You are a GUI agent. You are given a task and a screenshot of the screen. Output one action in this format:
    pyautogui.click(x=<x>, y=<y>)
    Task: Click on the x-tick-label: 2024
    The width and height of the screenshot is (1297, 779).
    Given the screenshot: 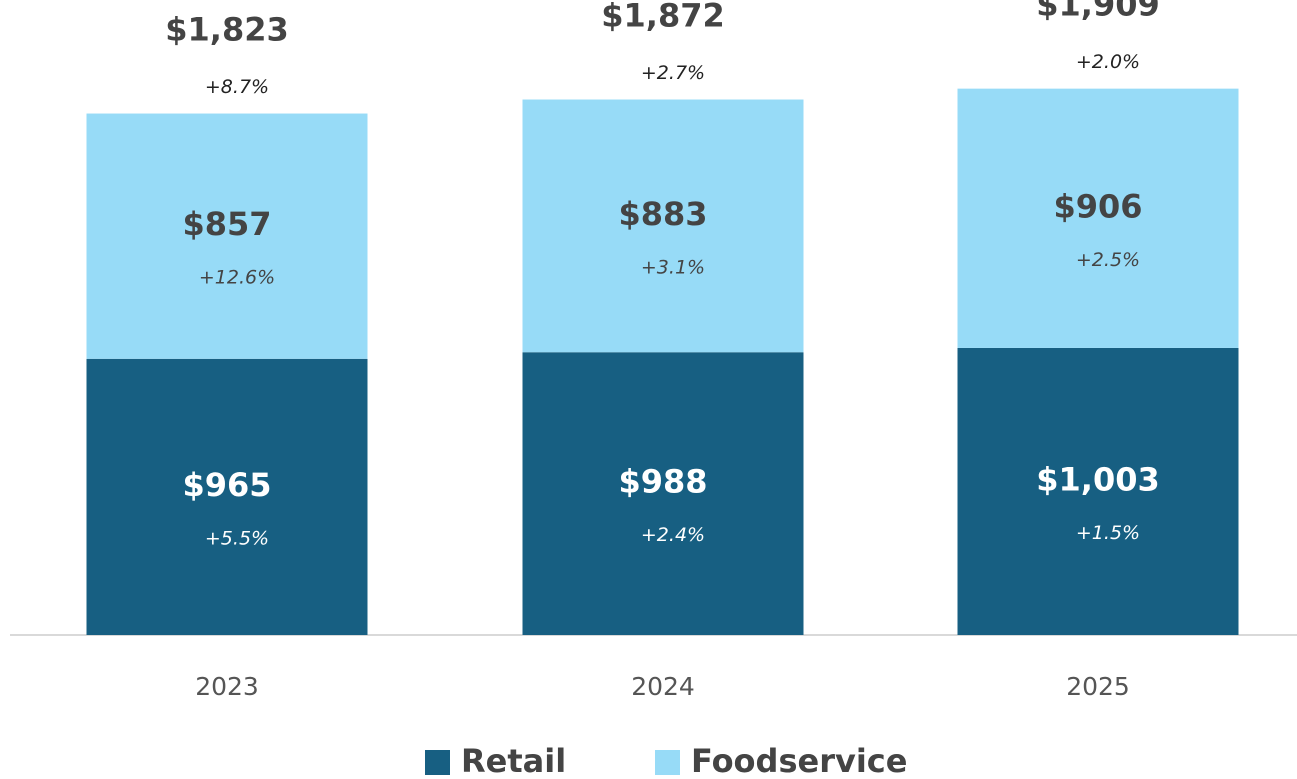 What is the action you would take?
    pyautogui.click(x=663, y=686)
    